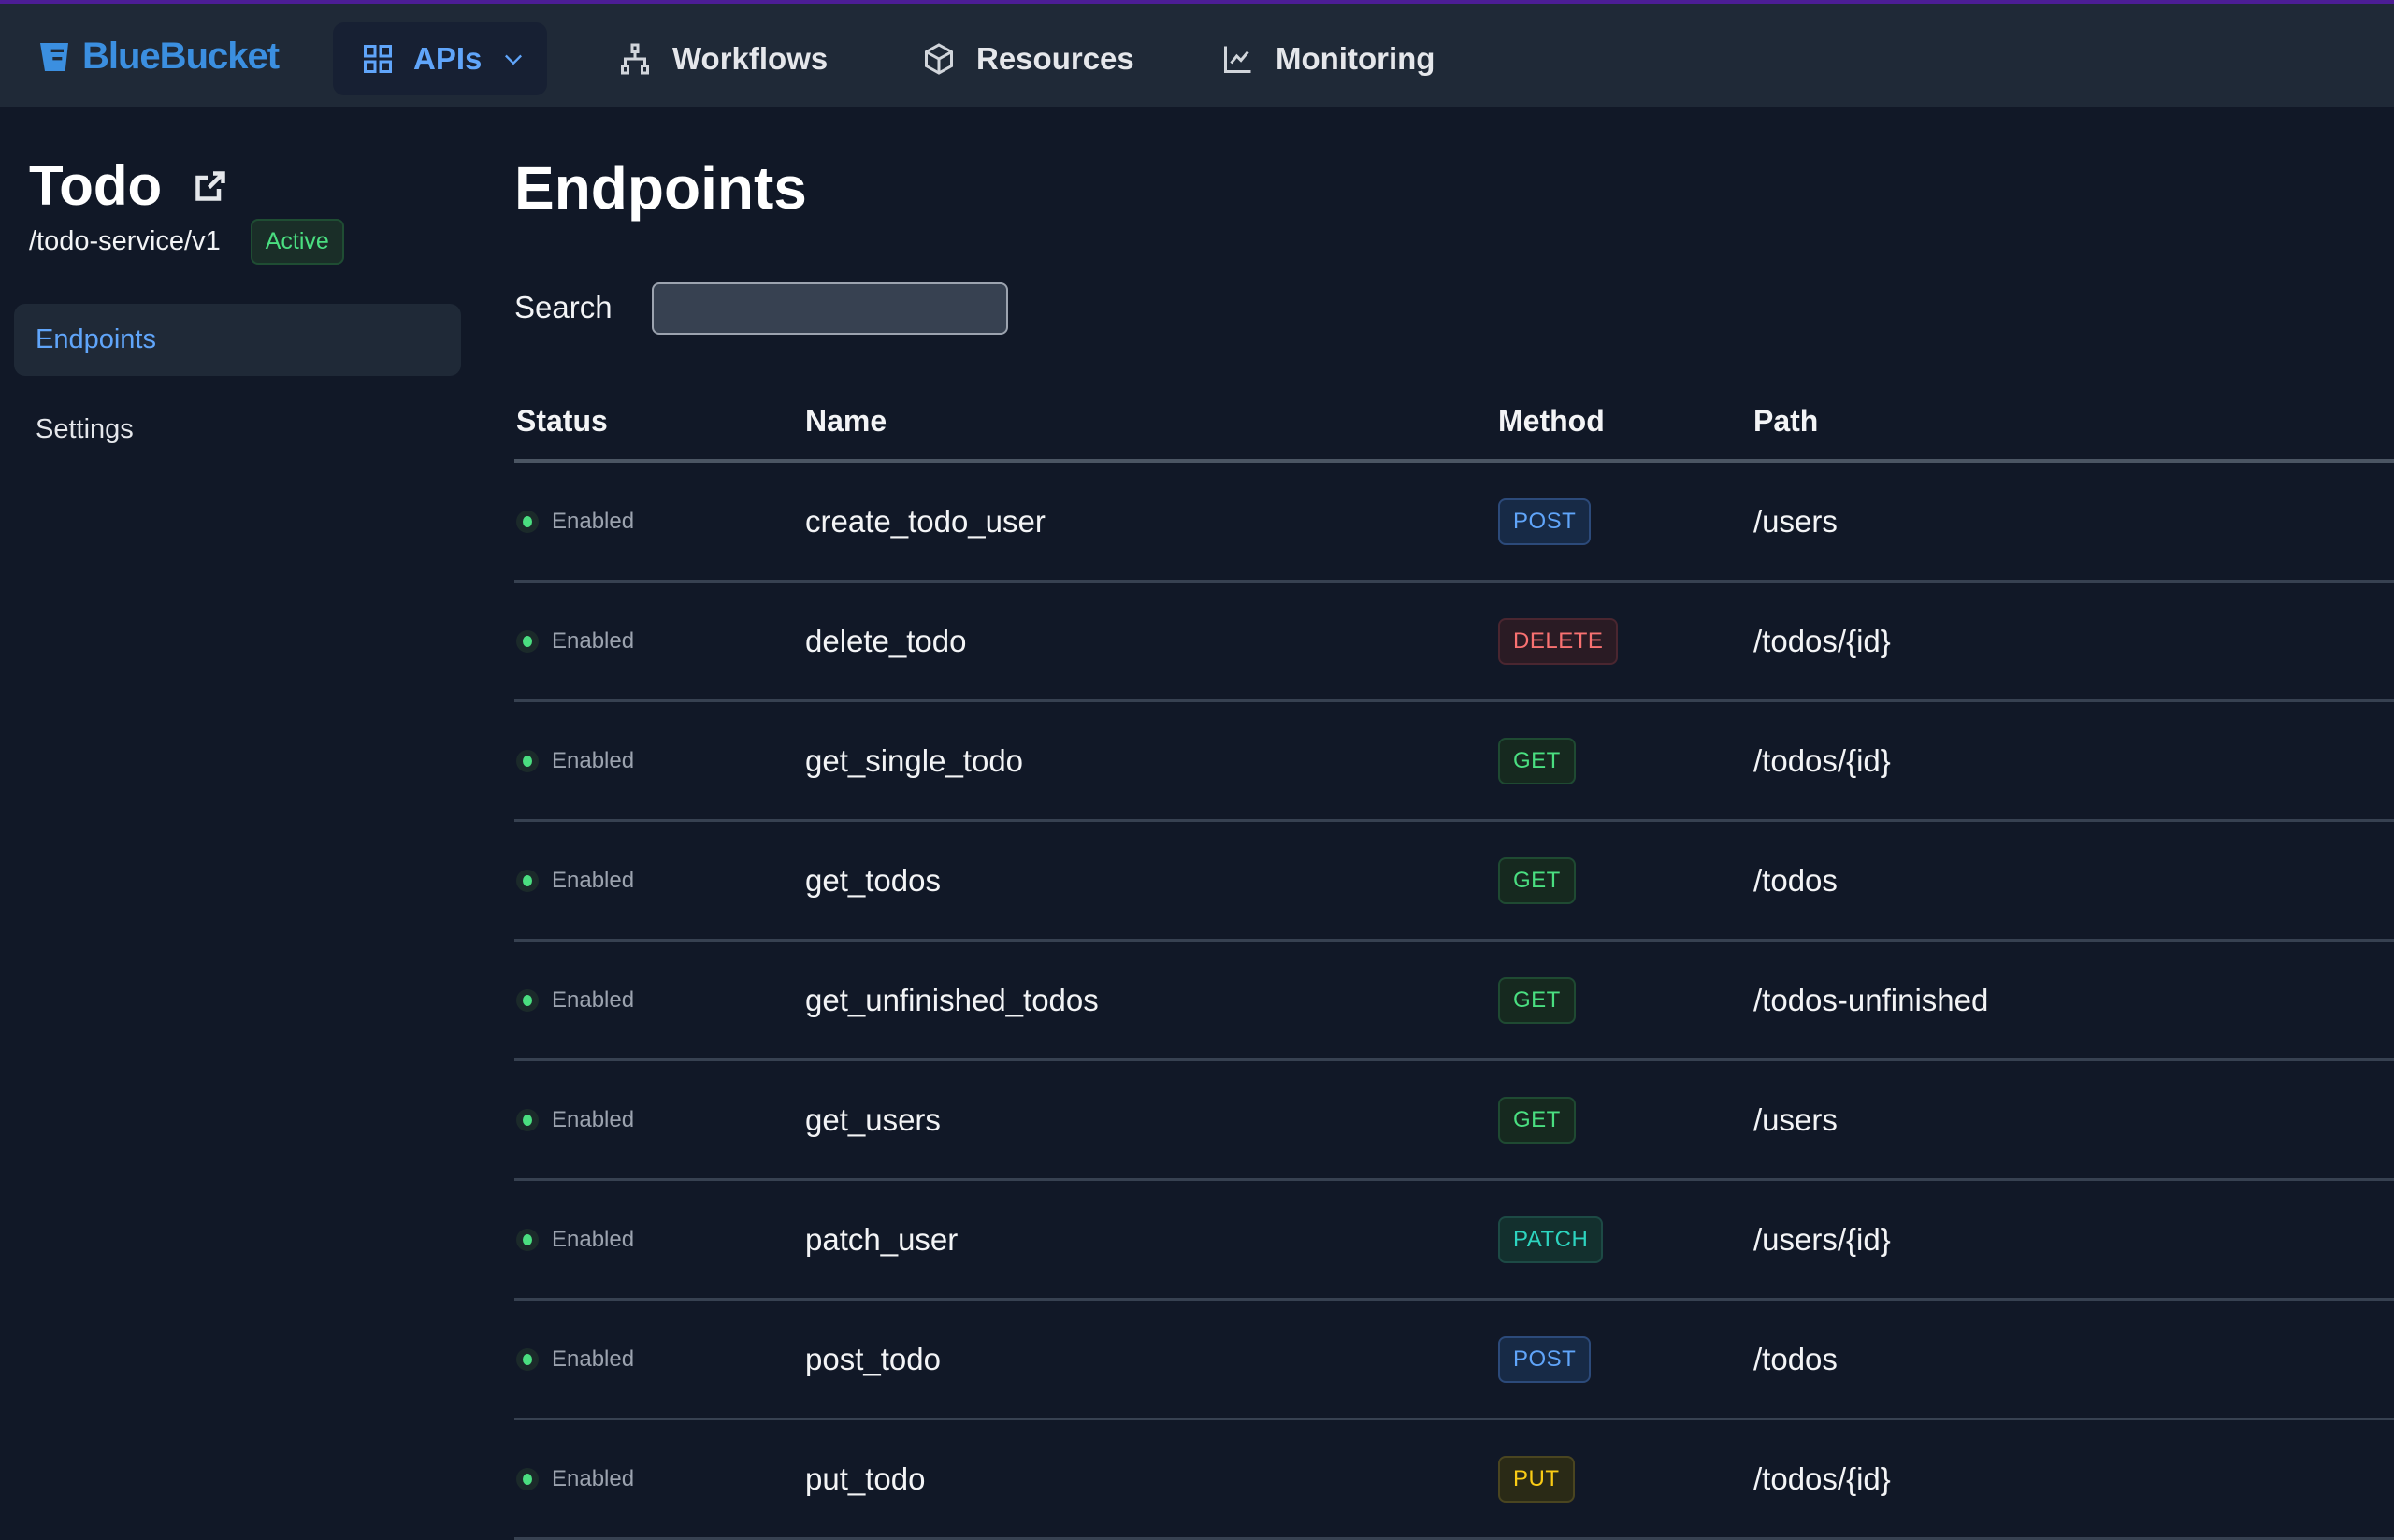 This screenshot has width=2394, height=1540. Describe the element at coordinates (846, 421) in the screenshot. I see `column-name: Name` at that location.